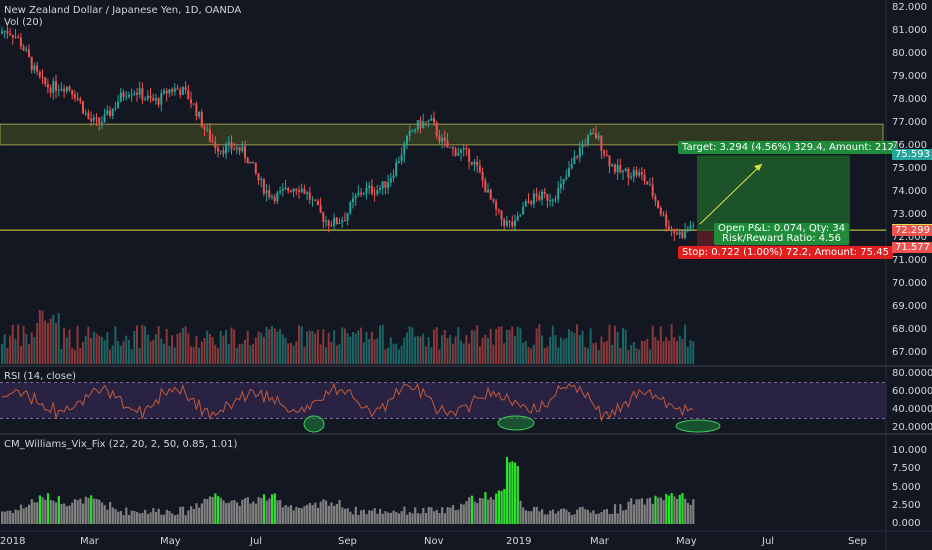  I want to click on vix-tick: 10.000, so click(909, 451).